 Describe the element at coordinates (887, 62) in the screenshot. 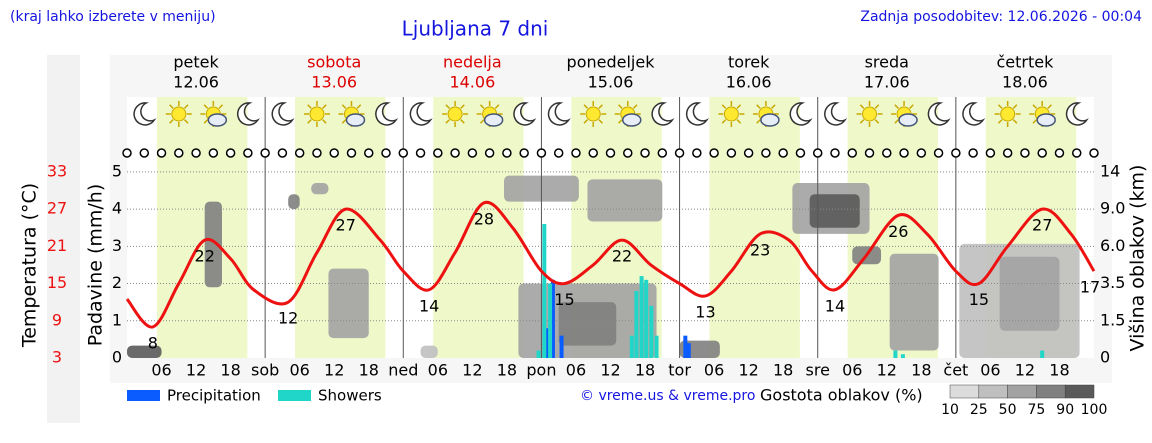

I see `day-name: sreda` at that location.